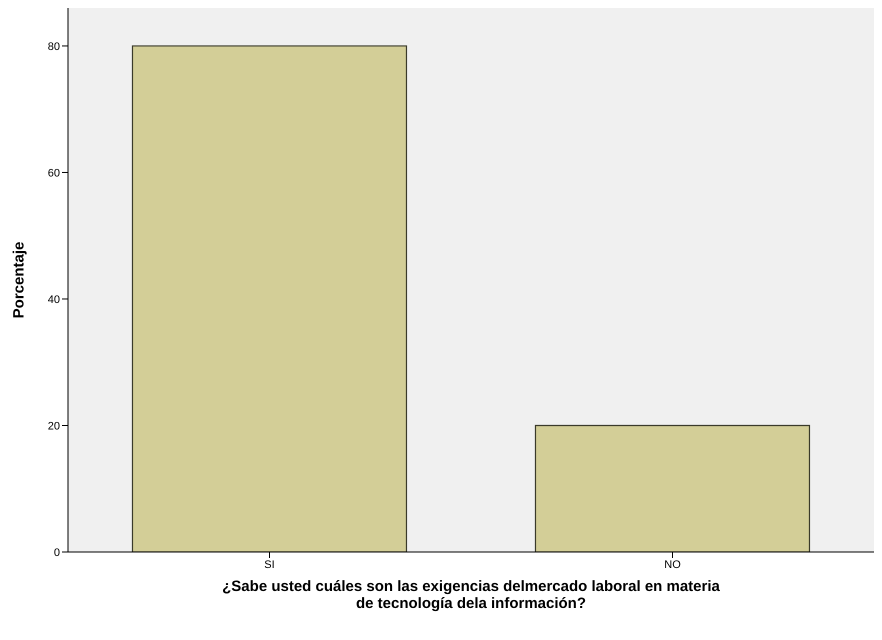  I want to click on y-tick-label: 60, so click(54, 173).